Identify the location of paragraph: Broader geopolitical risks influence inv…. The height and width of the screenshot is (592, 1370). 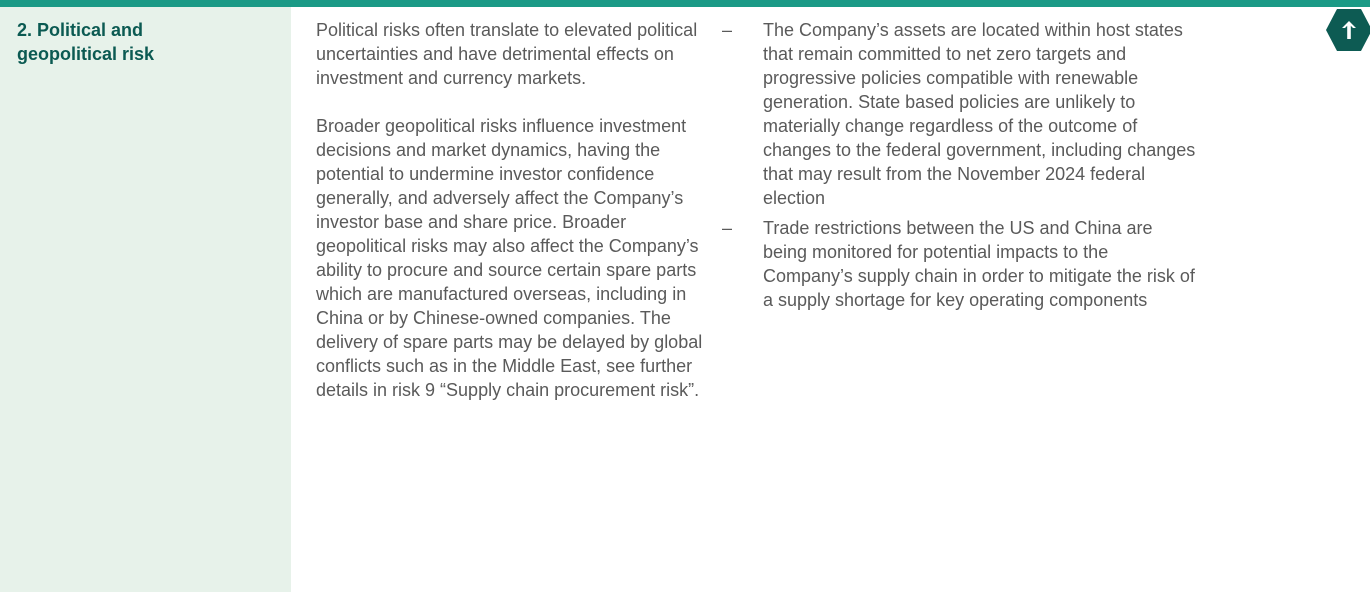
(509, 258).